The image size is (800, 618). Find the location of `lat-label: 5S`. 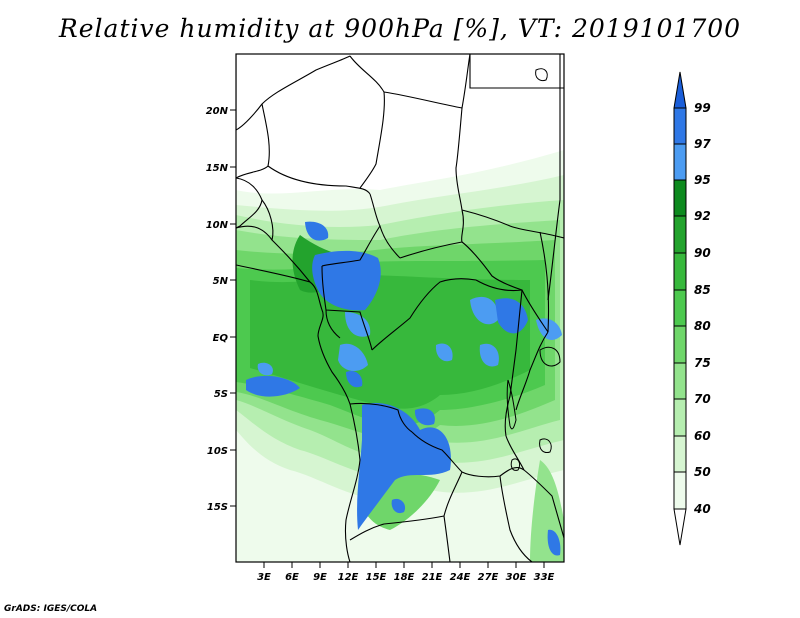

lat-label: 5S is located at coordinates (221, 394).